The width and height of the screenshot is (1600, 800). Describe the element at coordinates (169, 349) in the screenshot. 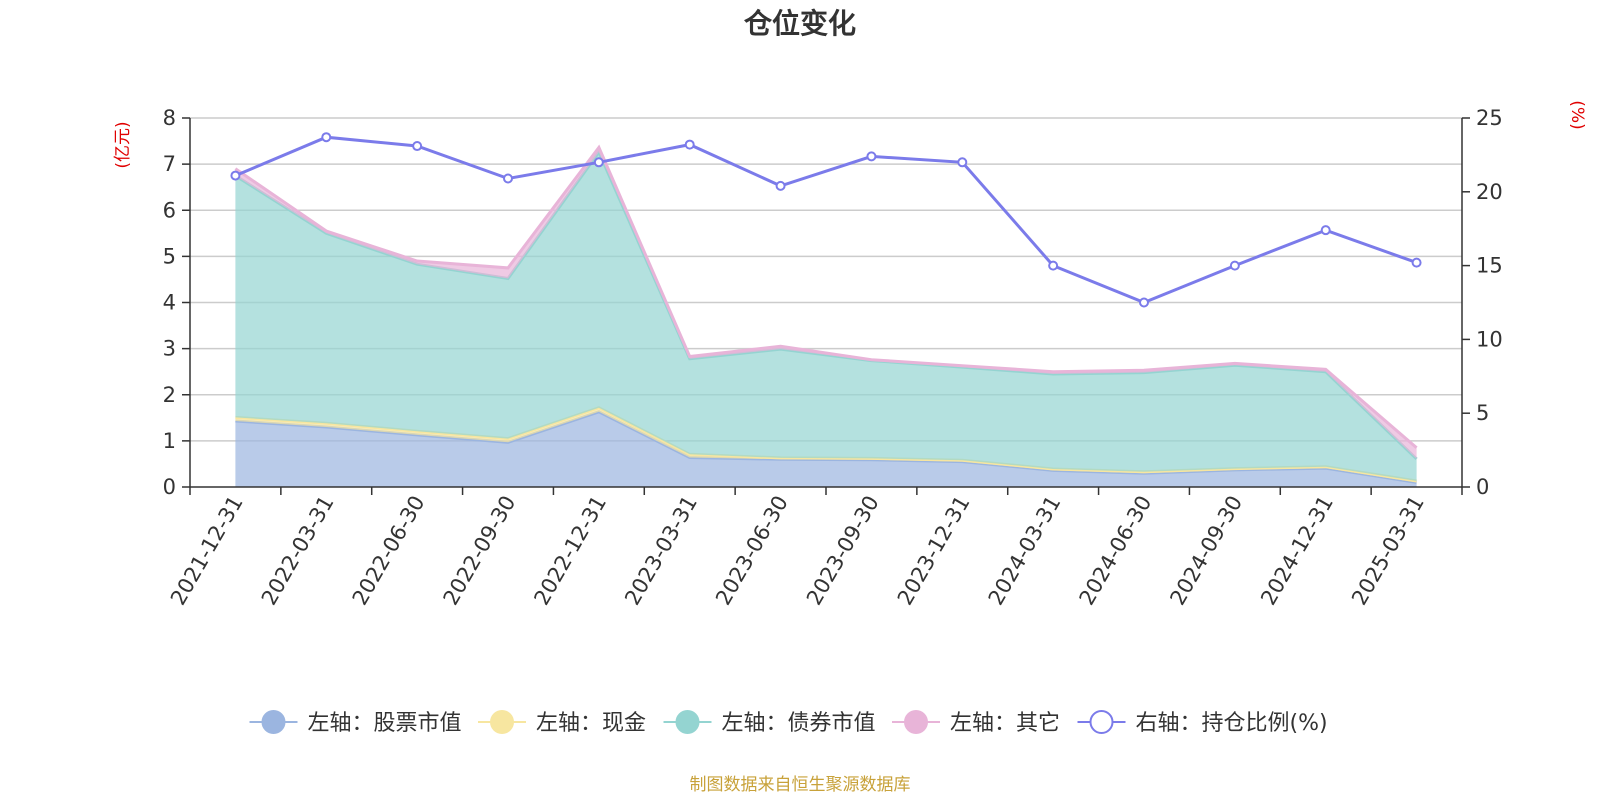

I see `left-tick-label: 3` at that location.